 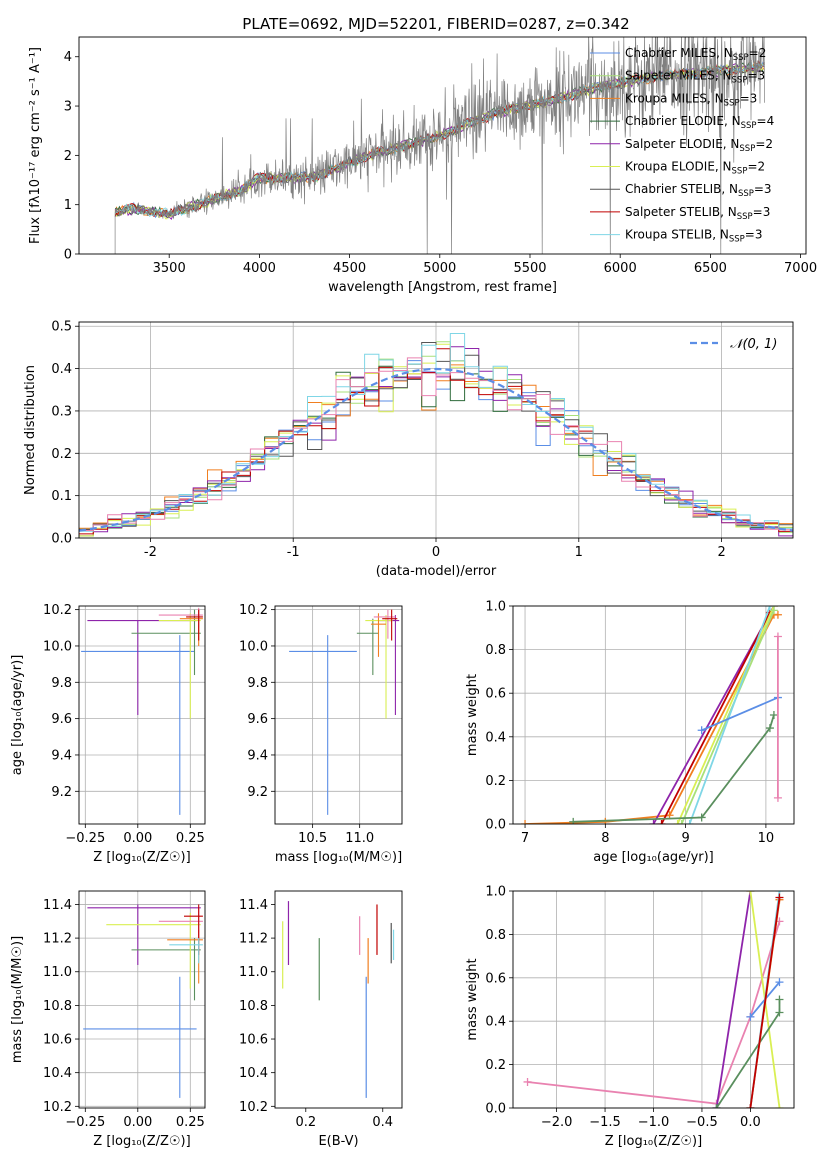 What do you see at coordinates (312, 838) in the screenshot?
I see `x-tick-label: 10.5` at bounding box center [312, 838].